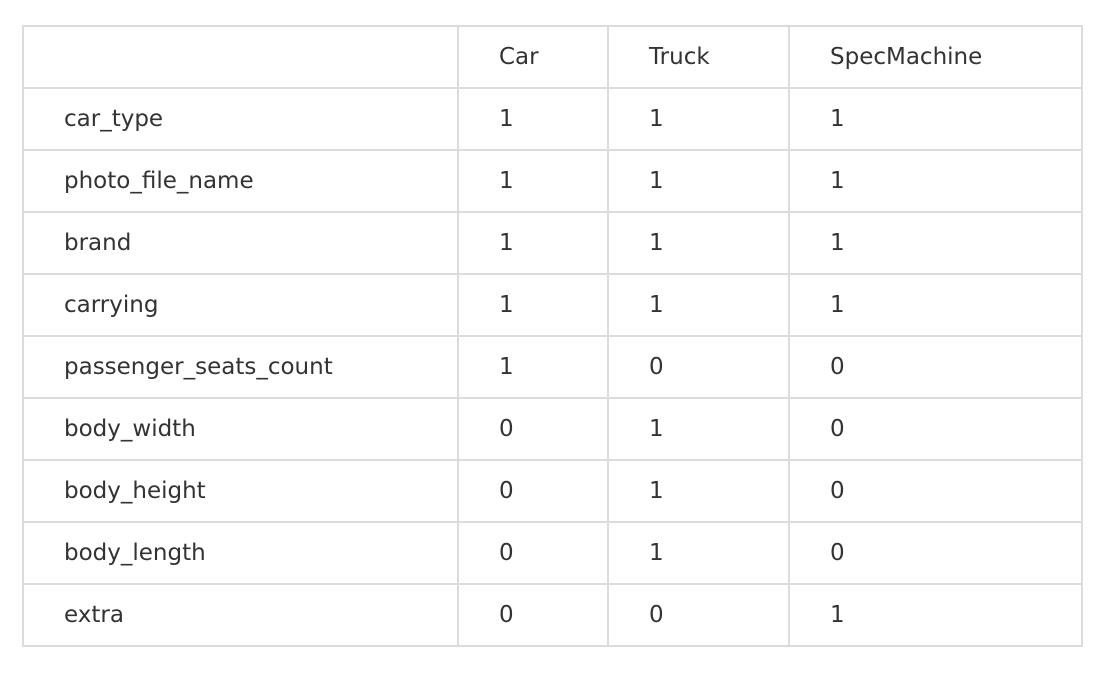  What do you see at coordinates (240, 243) in the screenshot?
I see `attribute-name-cell: brand` at bounding box center [240, 243].